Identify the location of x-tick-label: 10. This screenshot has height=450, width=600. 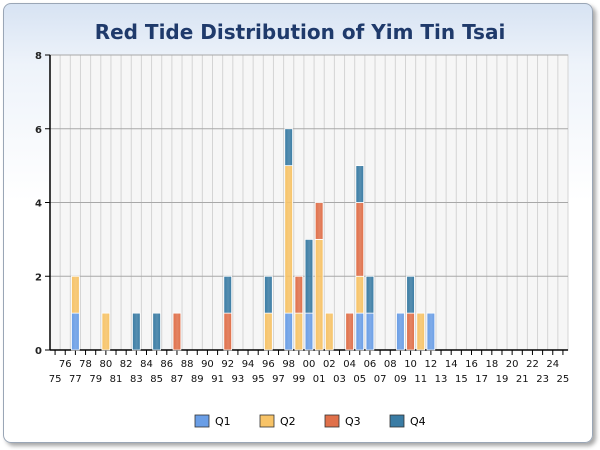
(410, 364).